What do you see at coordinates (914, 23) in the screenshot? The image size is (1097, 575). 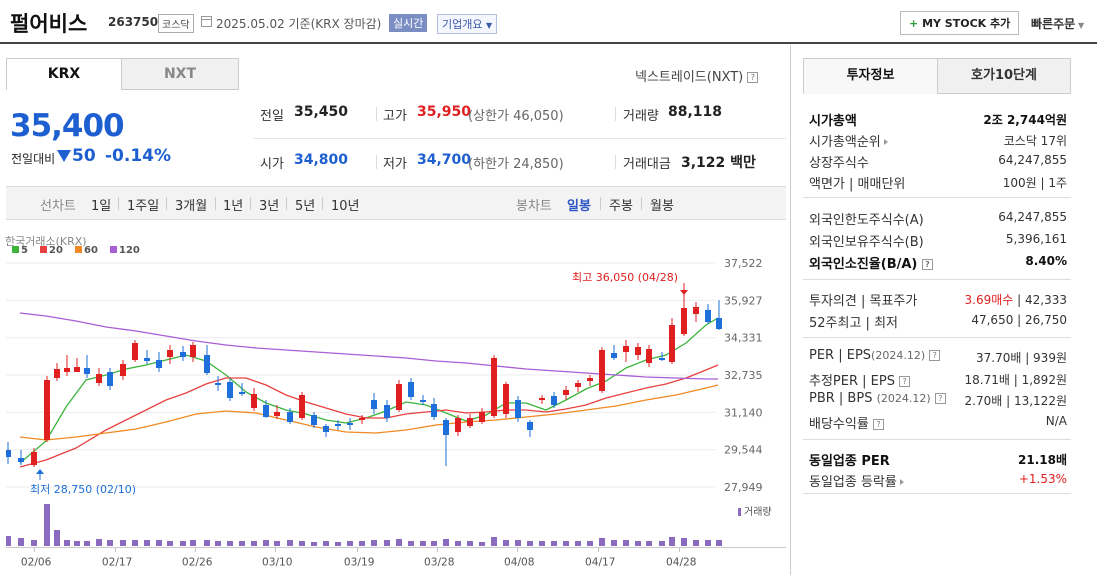 I see `plus-icon: +` at bounding box center [914, 23].